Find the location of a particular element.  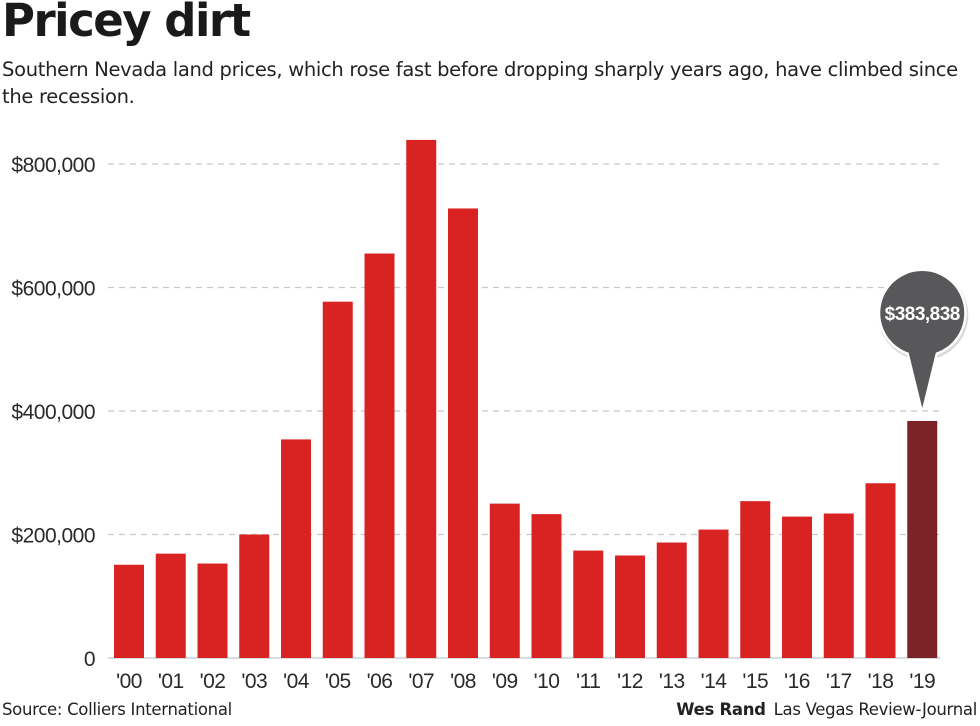

x-tick-label: '10 is located at coordinates (547, 681).